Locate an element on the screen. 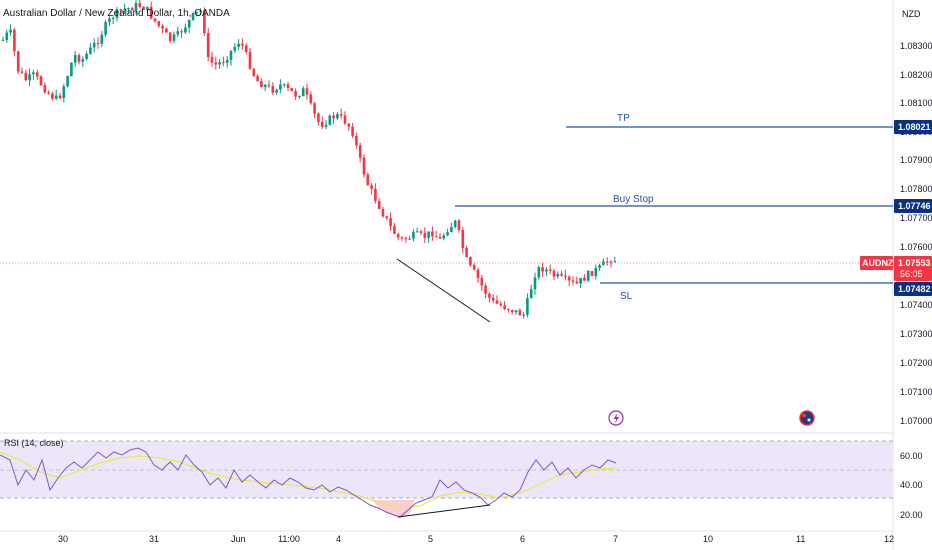 Image resolution: width=932 pixels, height=550 pixels. price-tick: 1.07700 is located at coordinates (916, 218).